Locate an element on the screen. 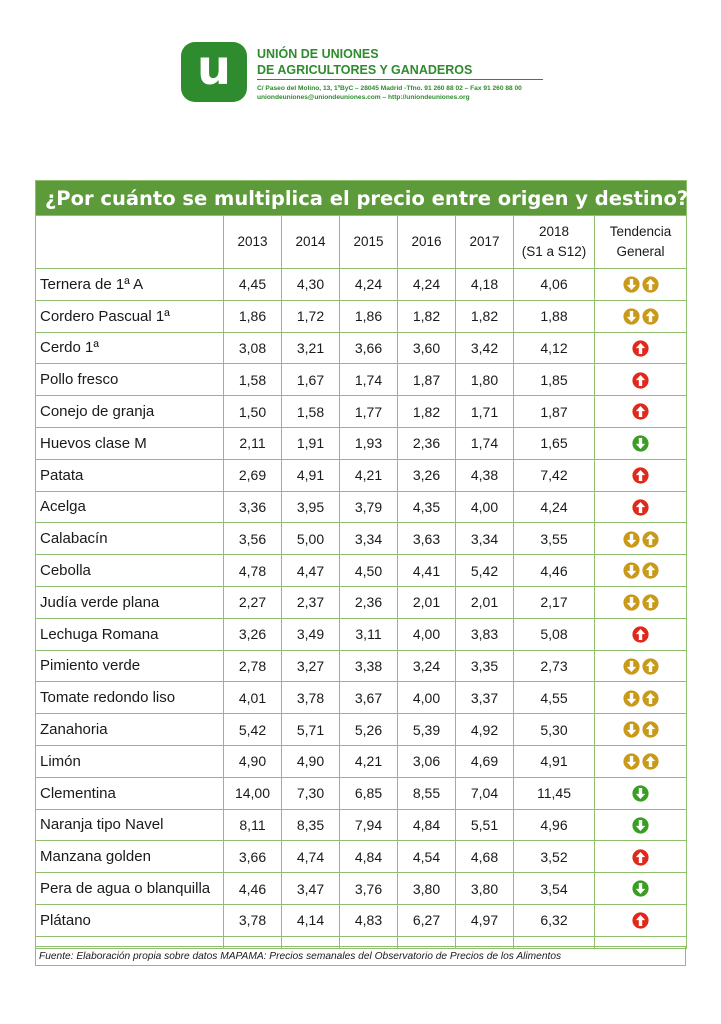  multiplier-value: 3,80 is located at coordinates (484, 888).